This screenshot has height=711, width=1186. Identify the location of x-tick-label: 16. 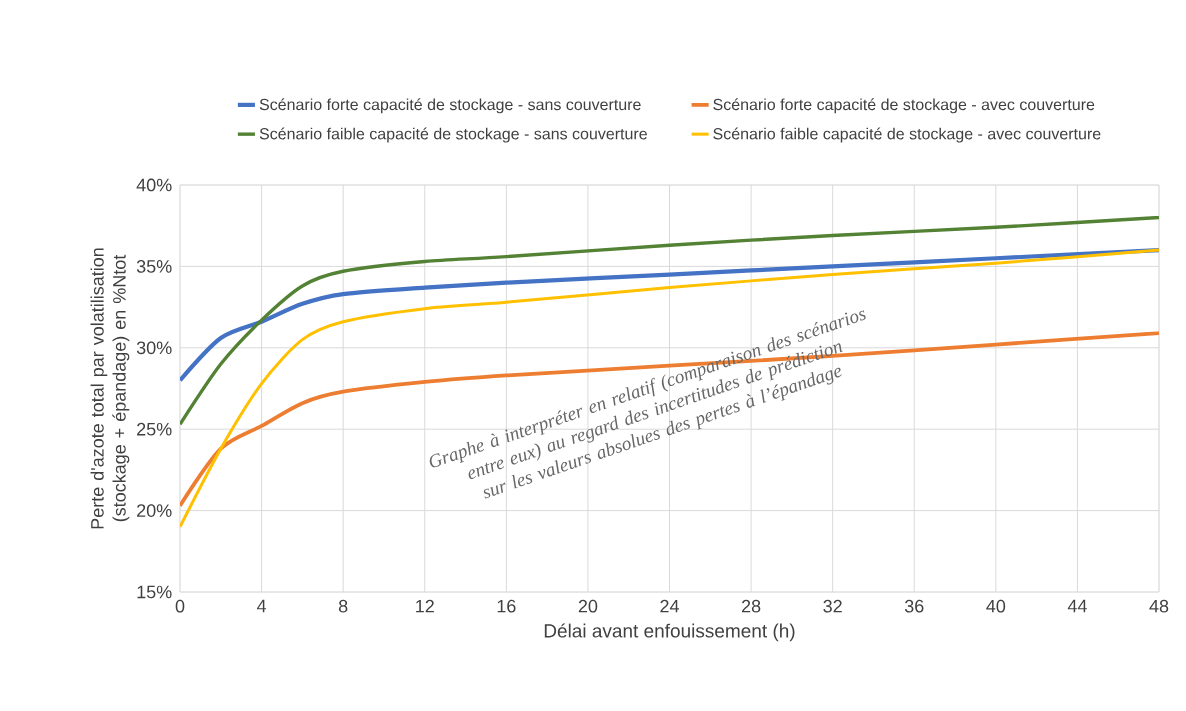
(506, 606).